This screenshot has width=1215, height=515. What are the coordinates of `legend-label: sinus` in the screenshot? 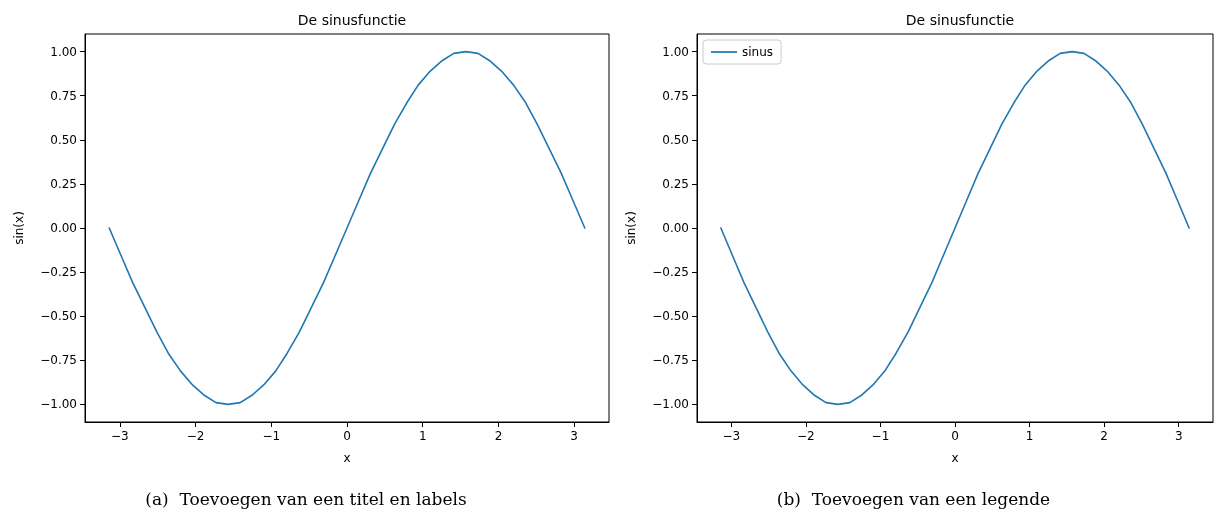 It's located at (758, 52).